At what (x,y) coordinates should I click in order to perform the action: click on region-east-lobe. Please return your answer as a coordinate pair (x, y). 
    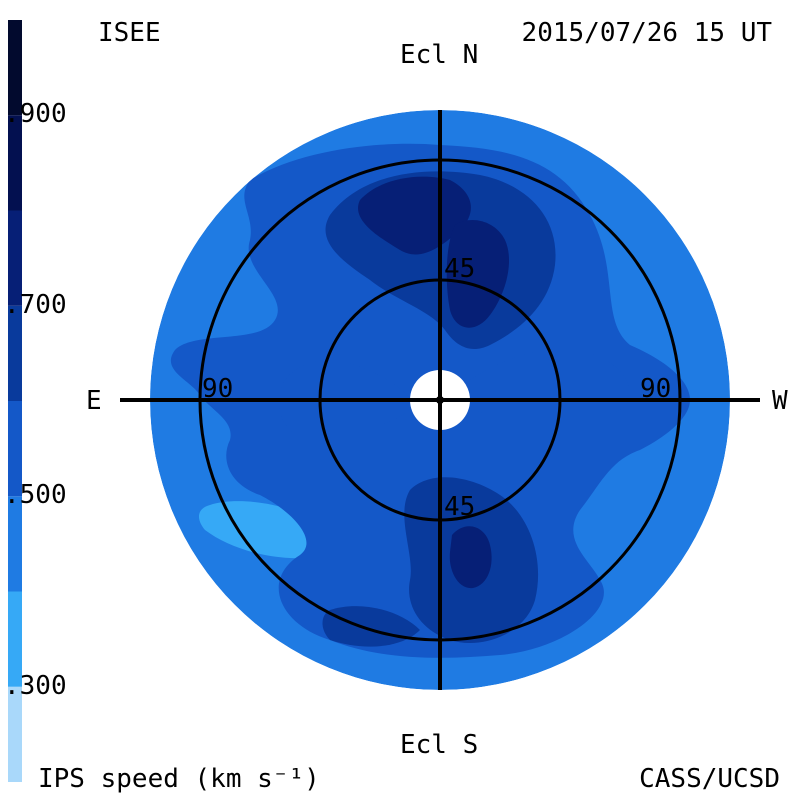
    Looking at the image, I should click on (346, 397).